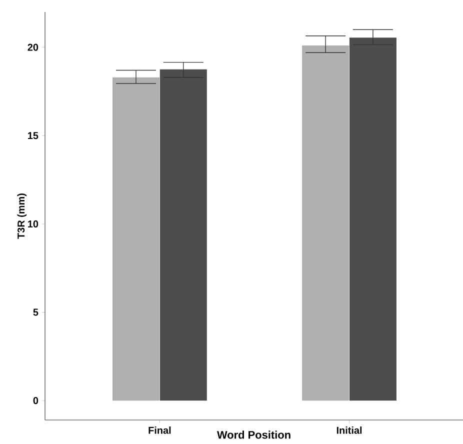 The image size is (463, 444). Describe the element at coordinates (253, 434) in the screenshot. I see `x-axis-title: Word Position` at that location.